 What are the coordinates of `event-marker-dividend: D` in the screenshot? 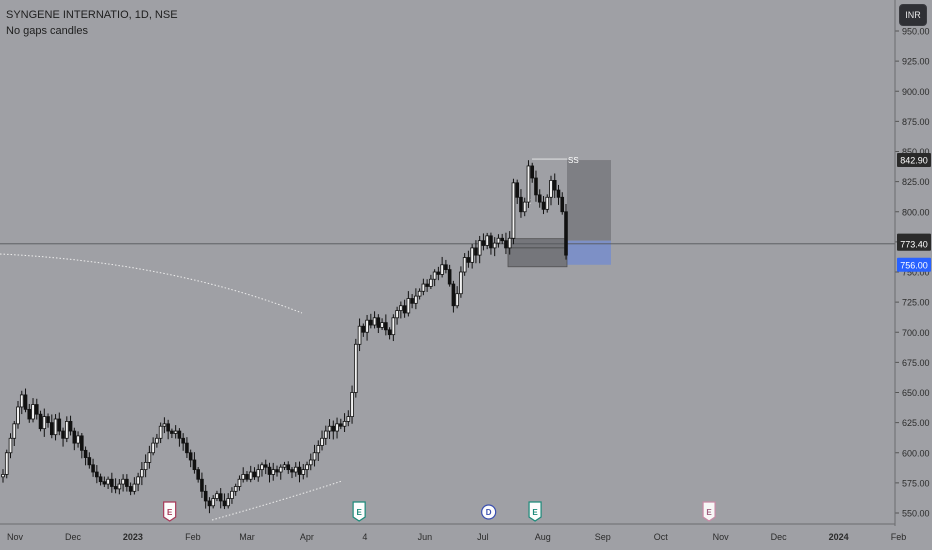 It's located at (489, 512).